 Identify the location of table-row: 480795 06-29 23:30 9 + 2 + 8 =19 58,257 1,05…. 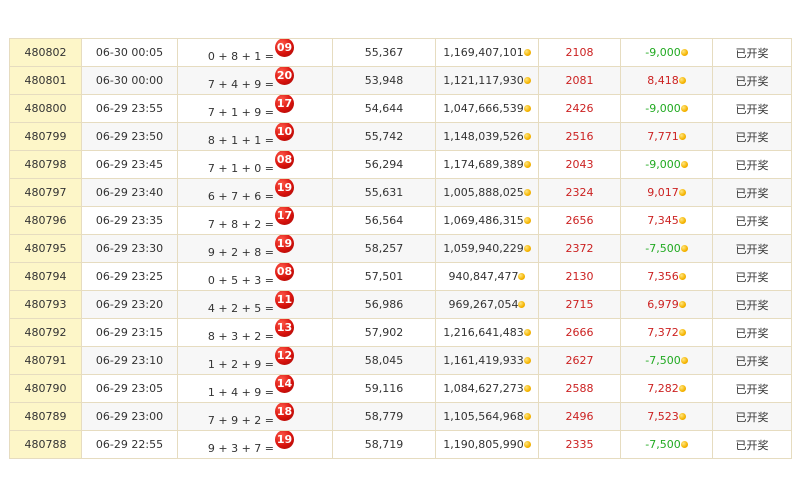
(400, 248).